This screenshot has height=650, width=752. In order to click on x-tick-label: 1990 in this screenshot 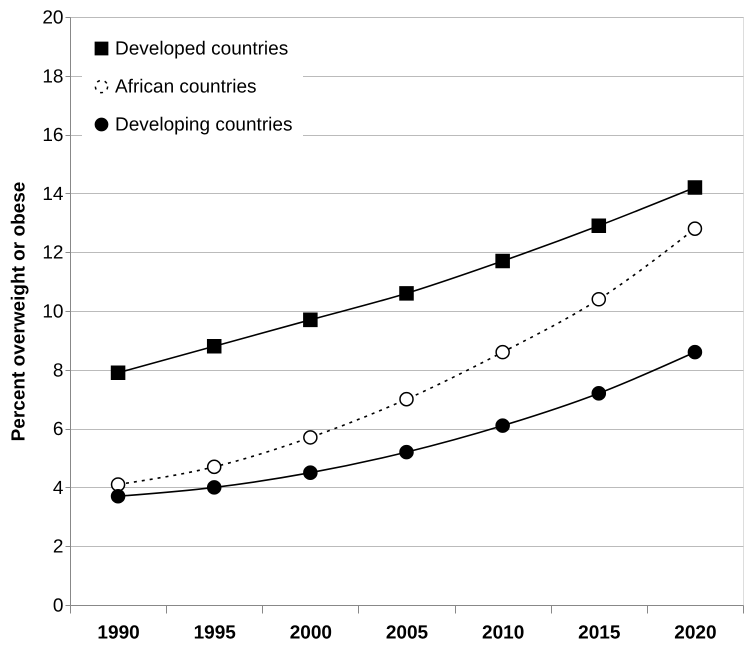, I will do `click(118, 633)`.